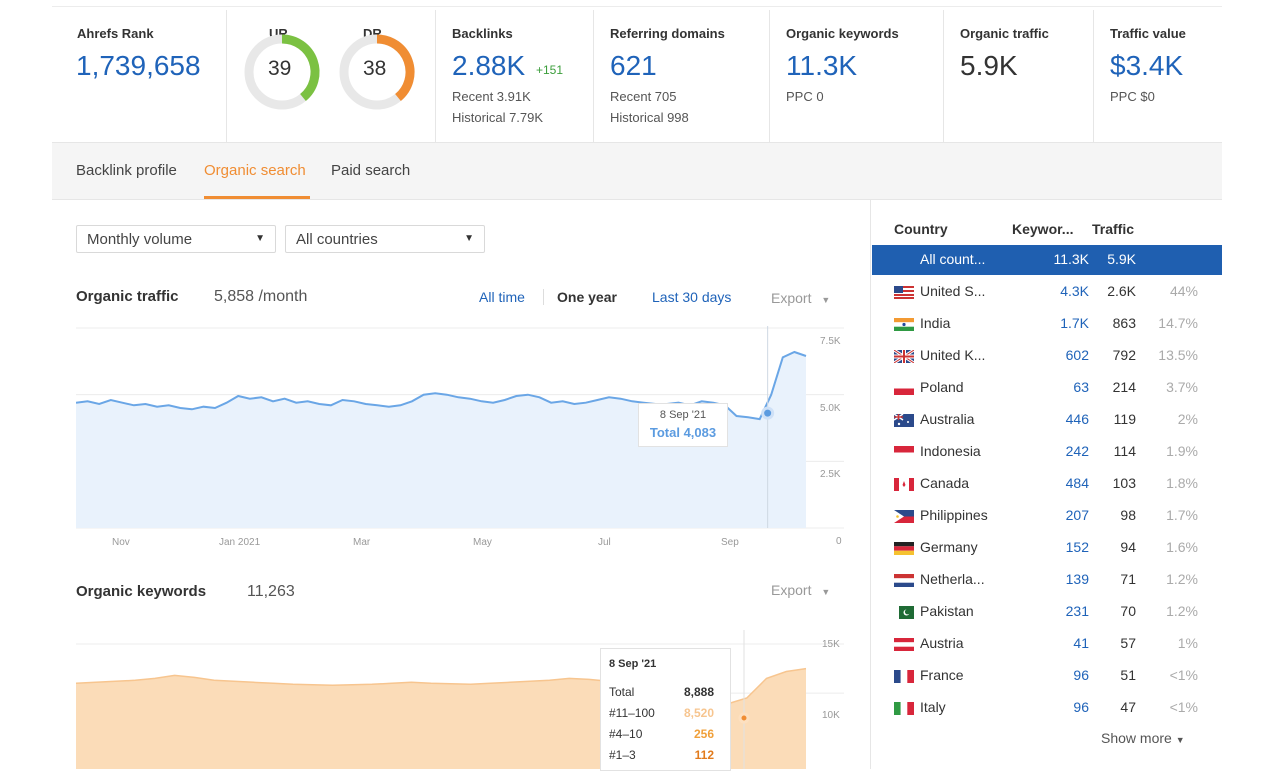 The image size is (1280, 771). I want to click on keywords-export-button: Export ▼, so click(800, 590).